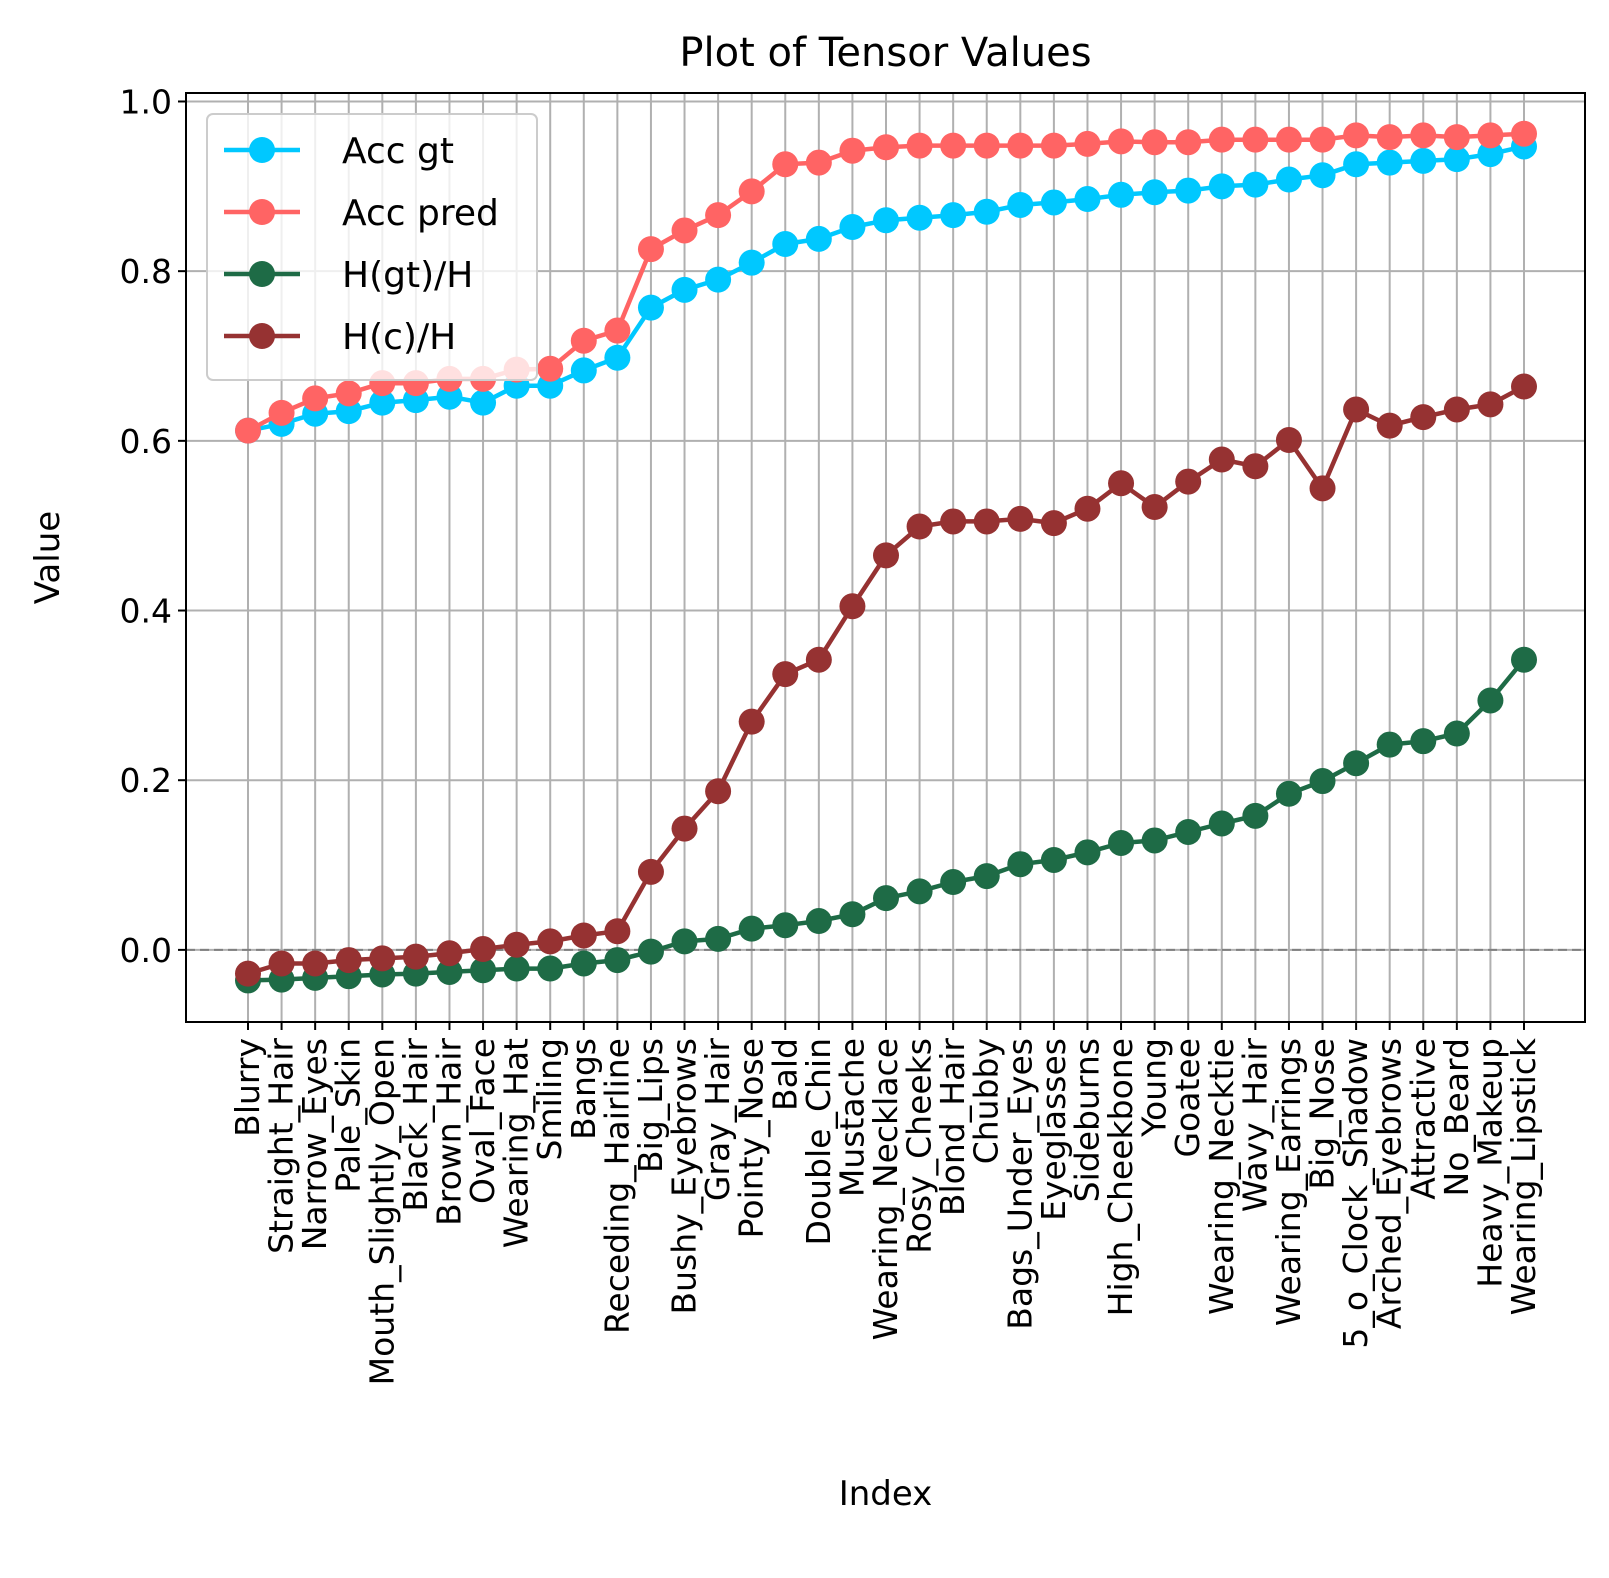  Describe the element at coordinates (986, 1101) in the screenshot. I see `x-tick-label: Chubby` at that location.